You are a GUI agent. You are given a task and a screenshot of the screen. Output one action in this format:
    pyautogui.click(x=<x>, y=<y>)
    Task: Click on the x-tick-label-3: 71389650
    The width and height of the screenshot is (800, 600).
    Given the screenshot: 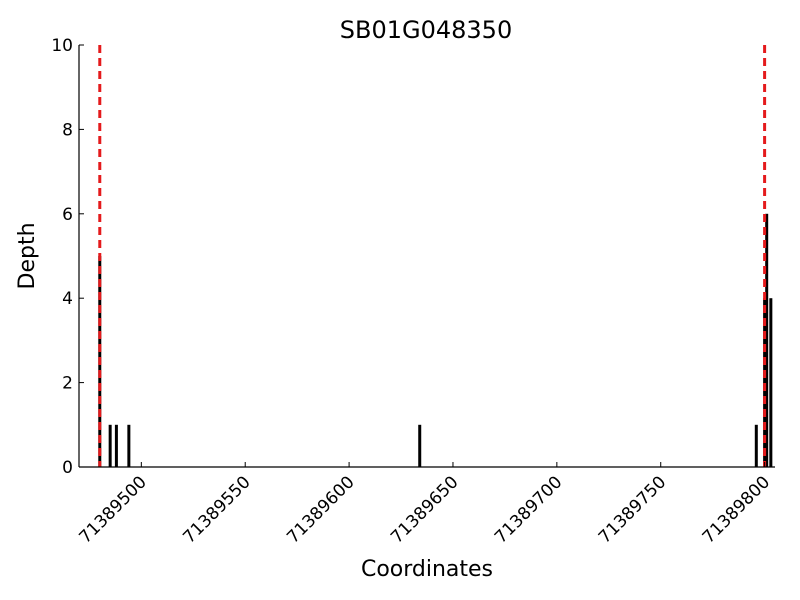 What is the action you would take?
    pyautogui.click(x=424, y=509)
    